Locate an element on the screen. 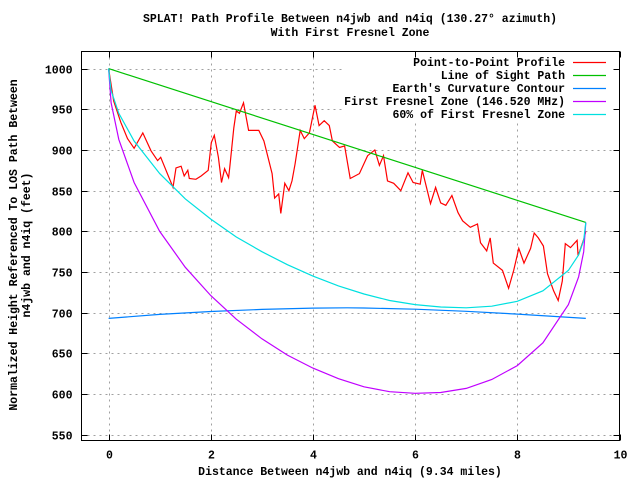  legend-label: Line of Sight Path is located at coordinates (503, 76).